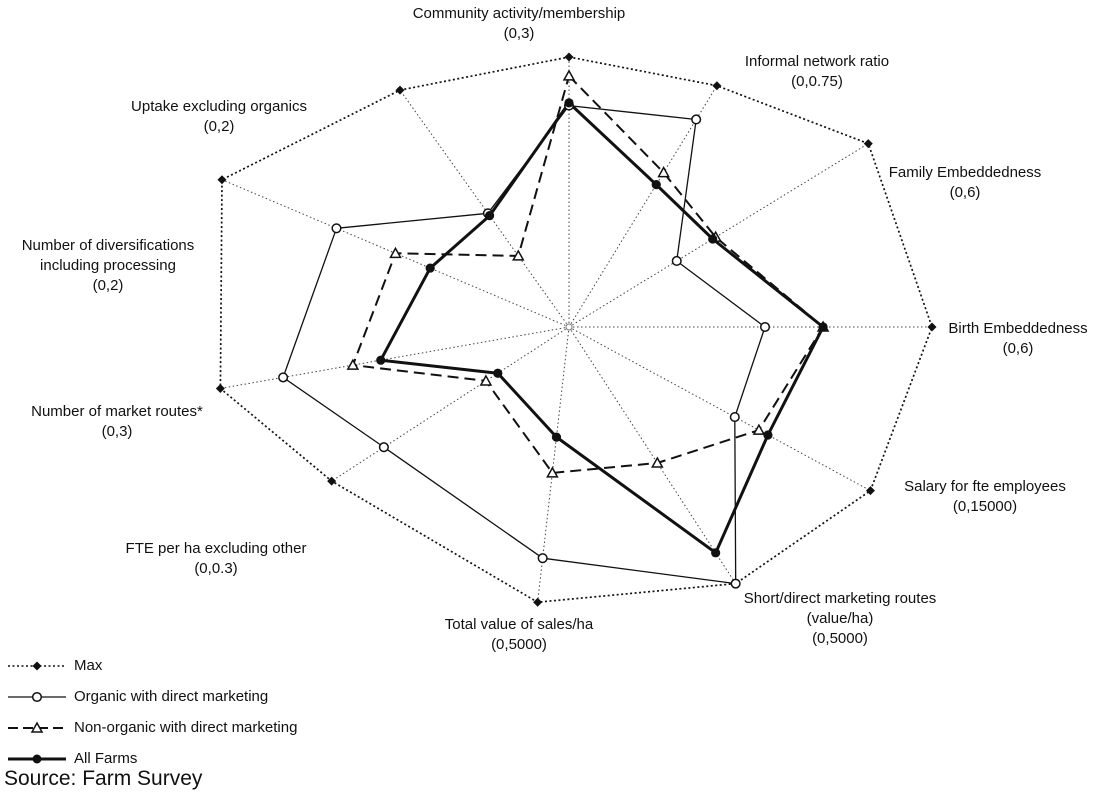 This screenshot has width=1112, height=799. What do you see at coordinates (840, 598) in the screenshot?
I see `axis-label-line: Short/direct marketing routes` at bounding box center [840, 598].